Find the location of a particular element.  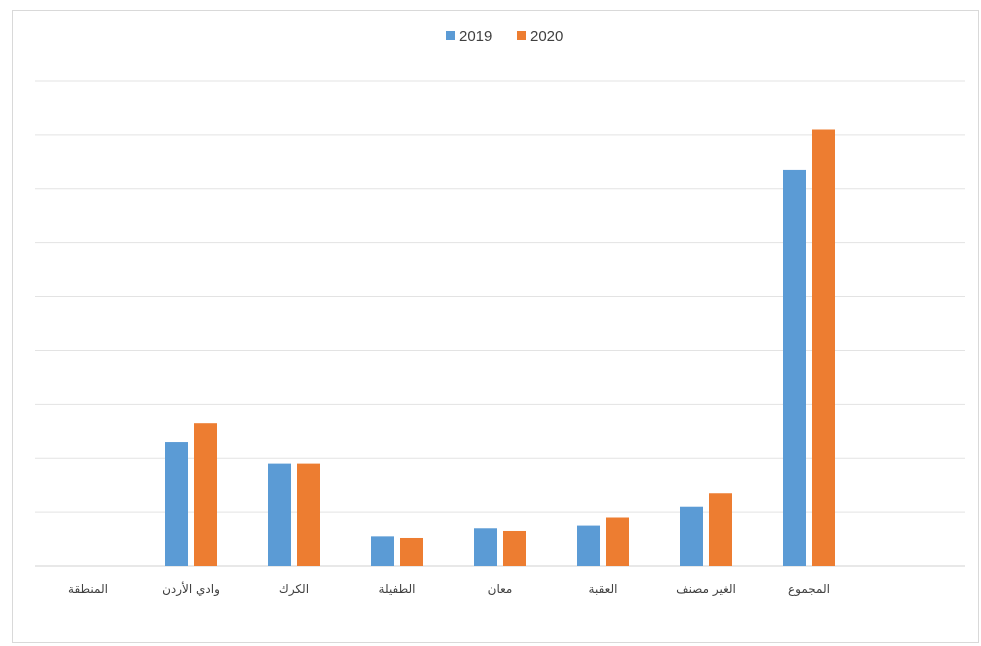

category-label: الكرك is located at coordinates (294, 589).